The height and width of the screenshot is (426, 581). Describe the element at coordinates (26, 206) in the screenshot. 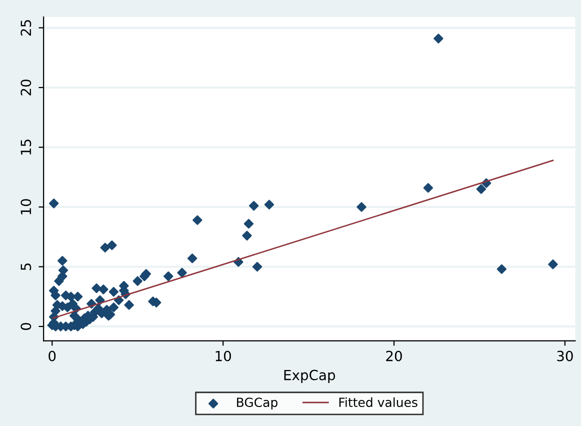

I see `y-tick-label: 10` at that location.